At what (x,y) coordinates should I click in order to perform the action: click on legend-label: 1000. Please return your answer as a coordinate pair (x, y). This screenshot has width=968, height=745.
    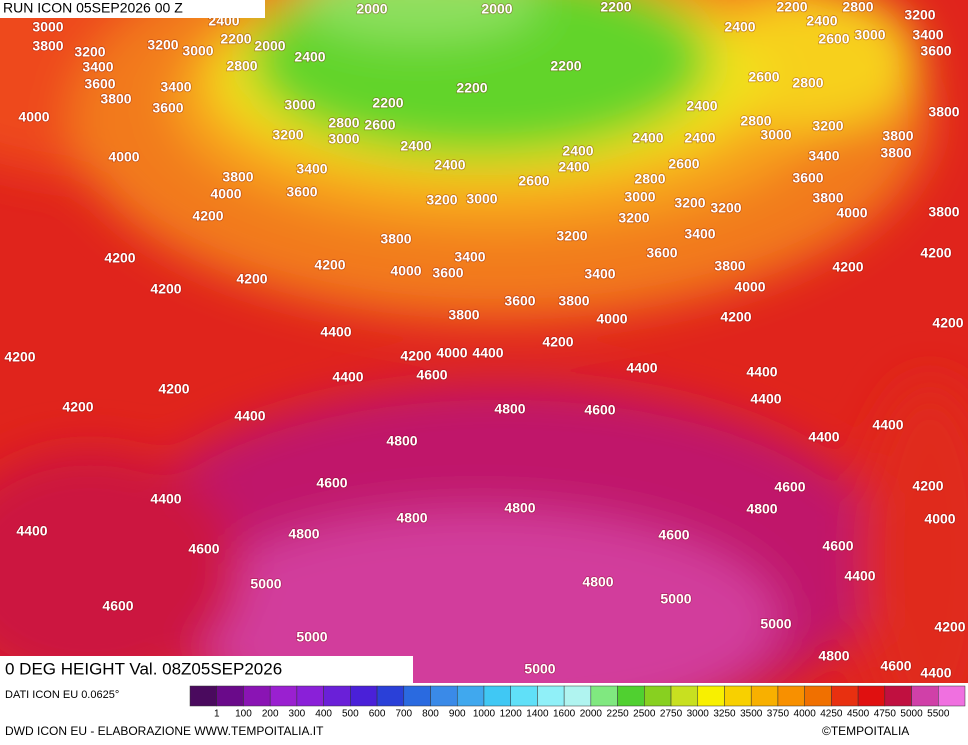
    Looking at the image, I should click on (484, 714).